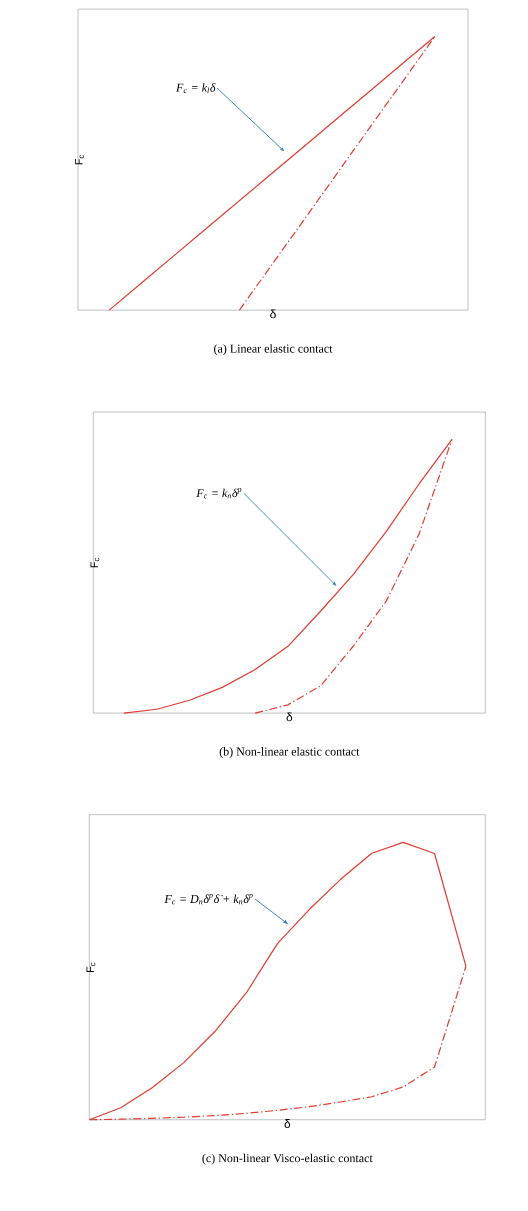 The height and width of the screenshot is (1211, 528). Describe the element at coordinates (287, 1159) in the screenshot. I see `text: (c) Non-linear Visco-elastic contact` at that location.